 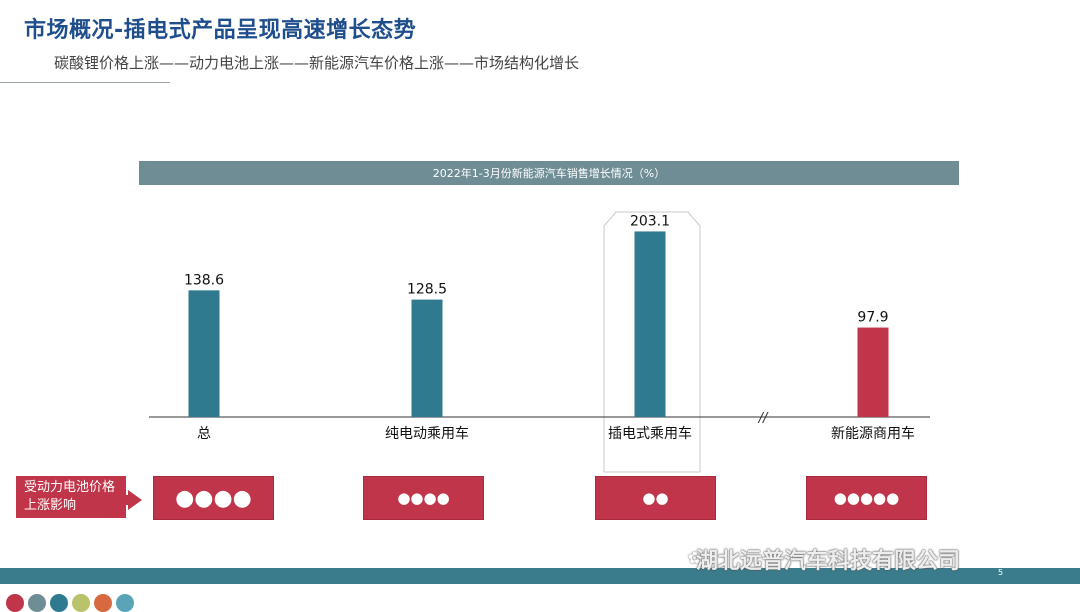 What do you see at coordinates (427, 433) in the screenshot?
I see `category-label-2: 纯电动乘用车` at bounding box center [427, 433].